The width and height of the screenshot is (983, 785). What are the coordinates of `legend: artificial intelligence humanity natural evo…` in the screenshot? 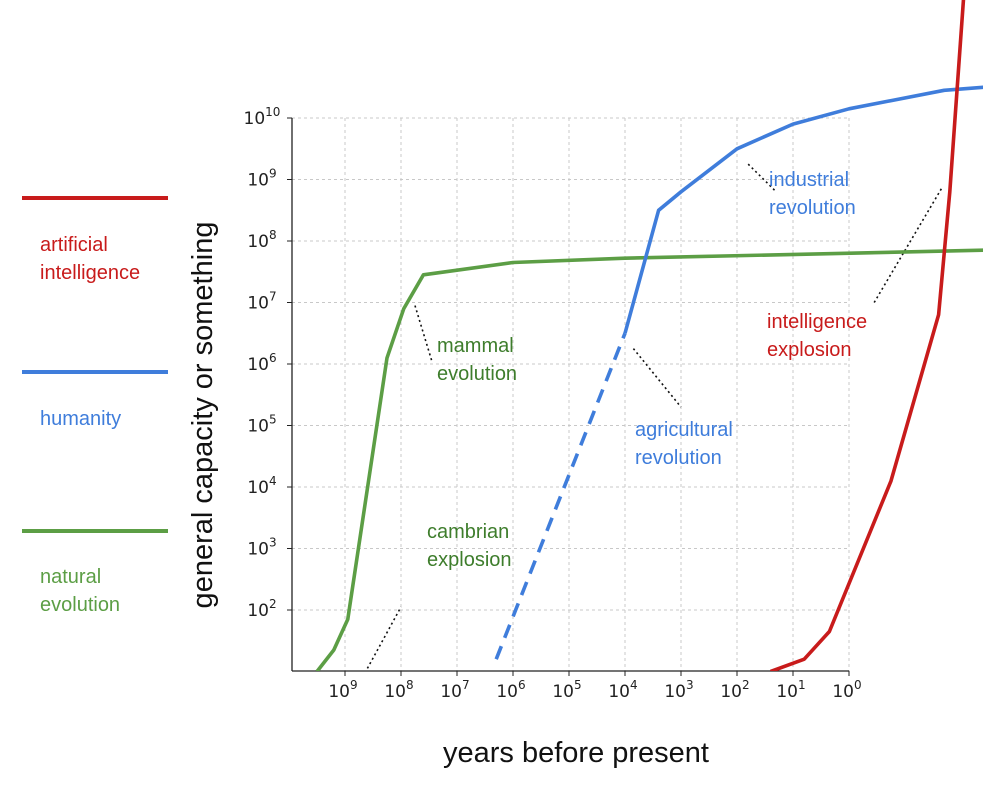 It's located at (95, 406).